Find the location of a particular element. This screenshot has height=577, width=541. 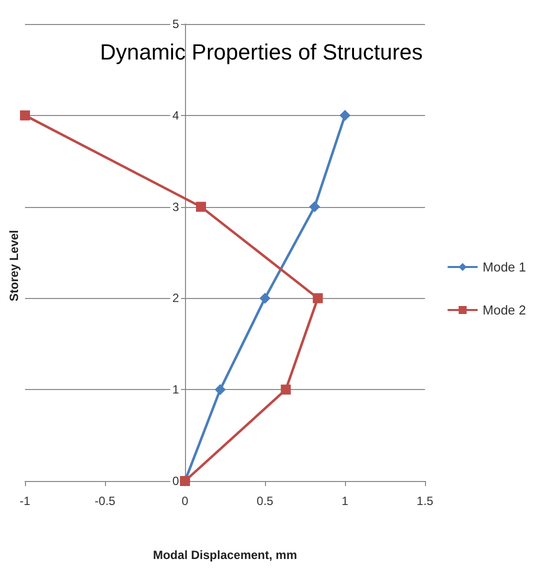

y-tick-label: 0 is located at coordinates (176, 481).